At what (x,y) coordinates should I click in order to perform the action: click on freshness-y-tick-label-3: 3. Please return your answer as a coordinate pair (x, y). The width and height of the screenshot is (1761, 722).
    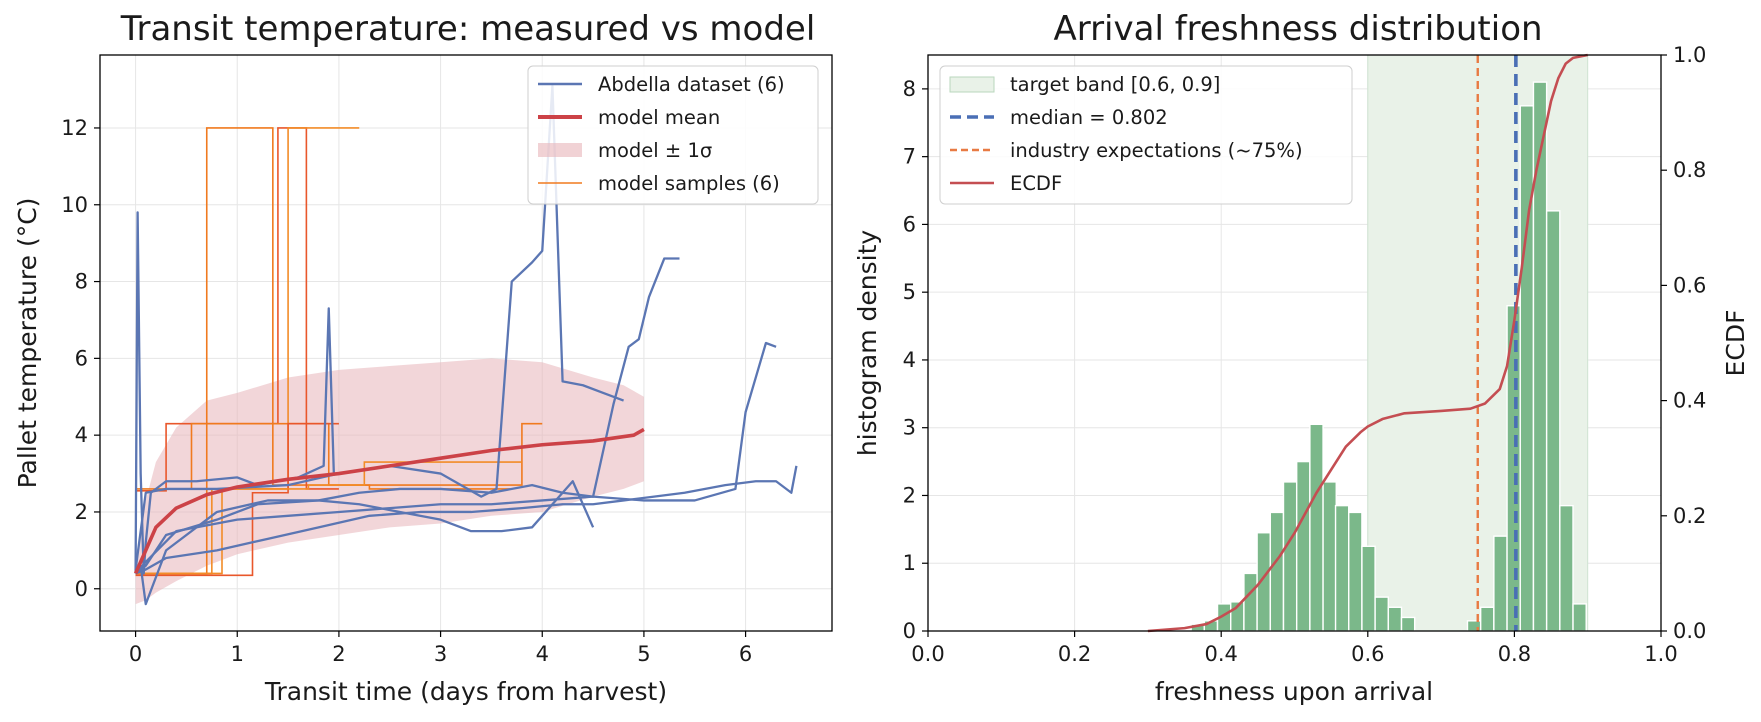
    Looking at the image, I should click on (909, 428).